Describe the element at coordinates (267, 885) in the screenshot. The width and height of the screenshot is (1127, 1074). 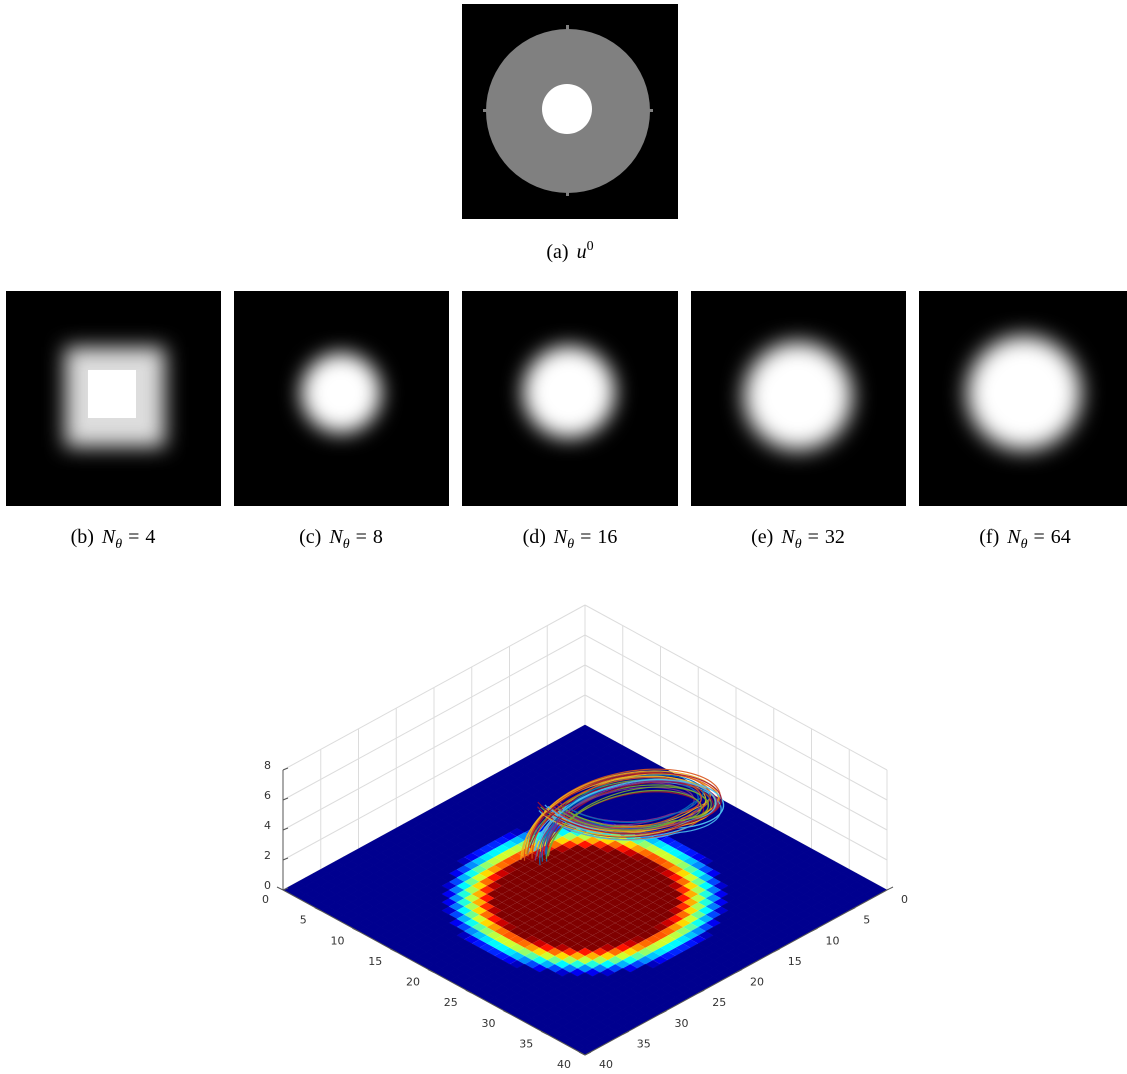
I see `z-tick-label: 0` at that location.